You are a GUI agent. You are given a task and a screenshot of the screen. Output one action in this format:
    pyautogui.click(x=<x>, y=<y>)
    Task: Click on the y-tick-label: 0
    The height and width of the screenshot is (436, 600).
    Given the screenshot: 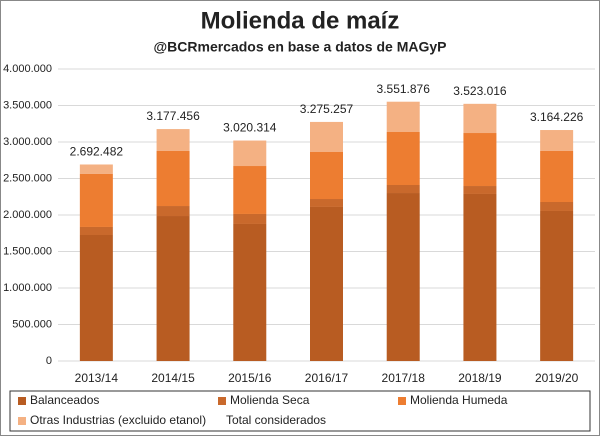 What is the action you would take?
    pyautogui.click(x=49, y=361)
    